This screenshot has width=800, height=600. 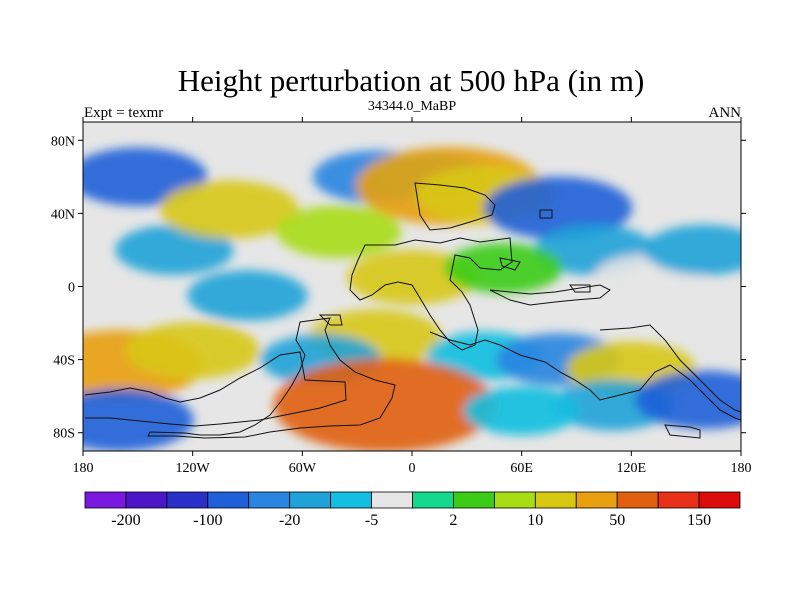 What do you see at coordinates (215, 389) in the screenshot?
I see `coastline-antarctica-west` at bounding box center [215, 389].